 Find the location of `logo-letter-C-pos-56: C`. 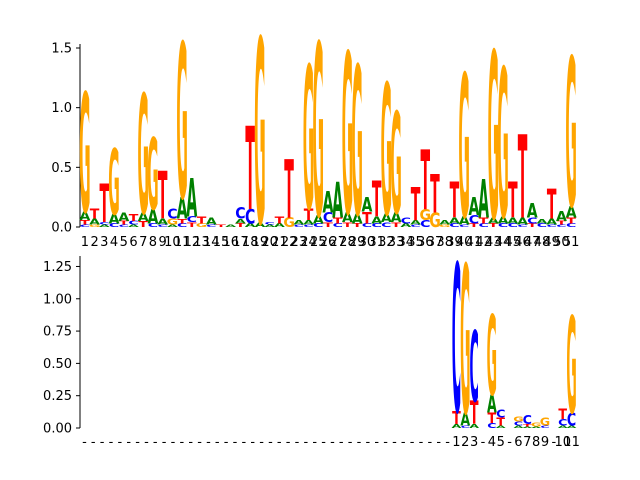

logo-letter-C-pos-56: C is located at coordinates (571, 419).